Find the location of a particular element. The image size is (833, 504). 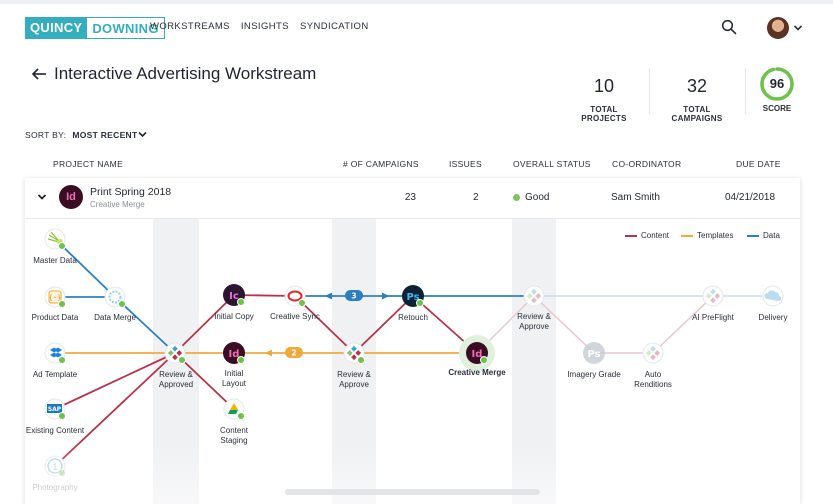

svg-text: 1 is located at coordinates (55, 468).